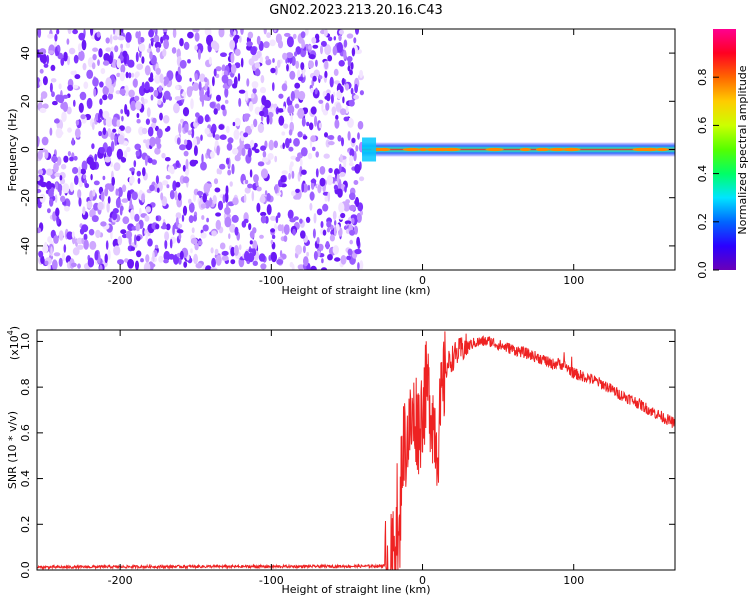  I want to click on y-scale-prefix: (x10, so click(14, 347).